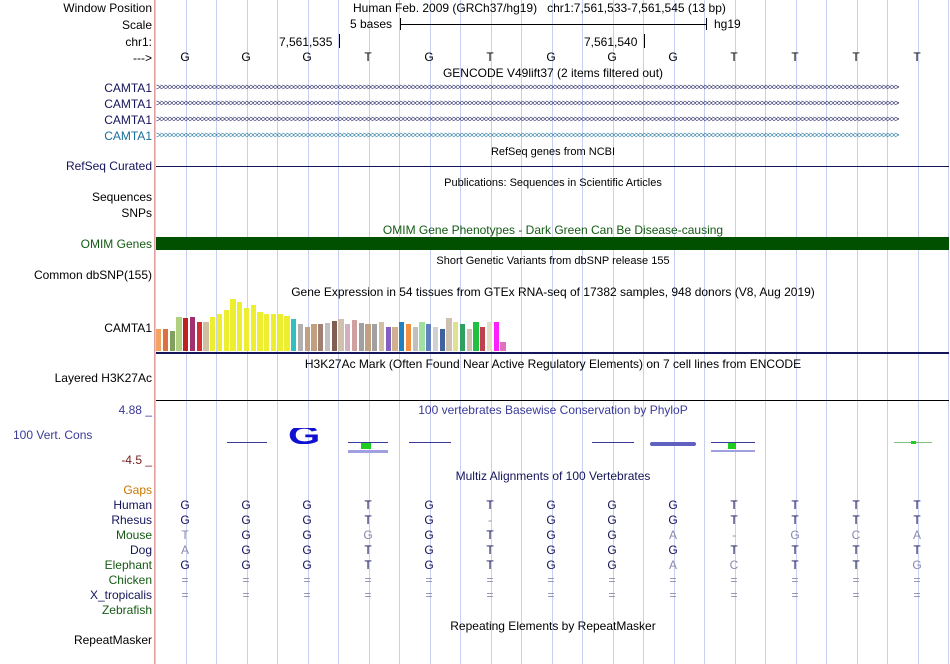 This screenshot has width=950, height=664. What do you see at coordinates (133, 535) in the screenshot?
I see `species-label: Mouse` at bounding box center [133, 535].